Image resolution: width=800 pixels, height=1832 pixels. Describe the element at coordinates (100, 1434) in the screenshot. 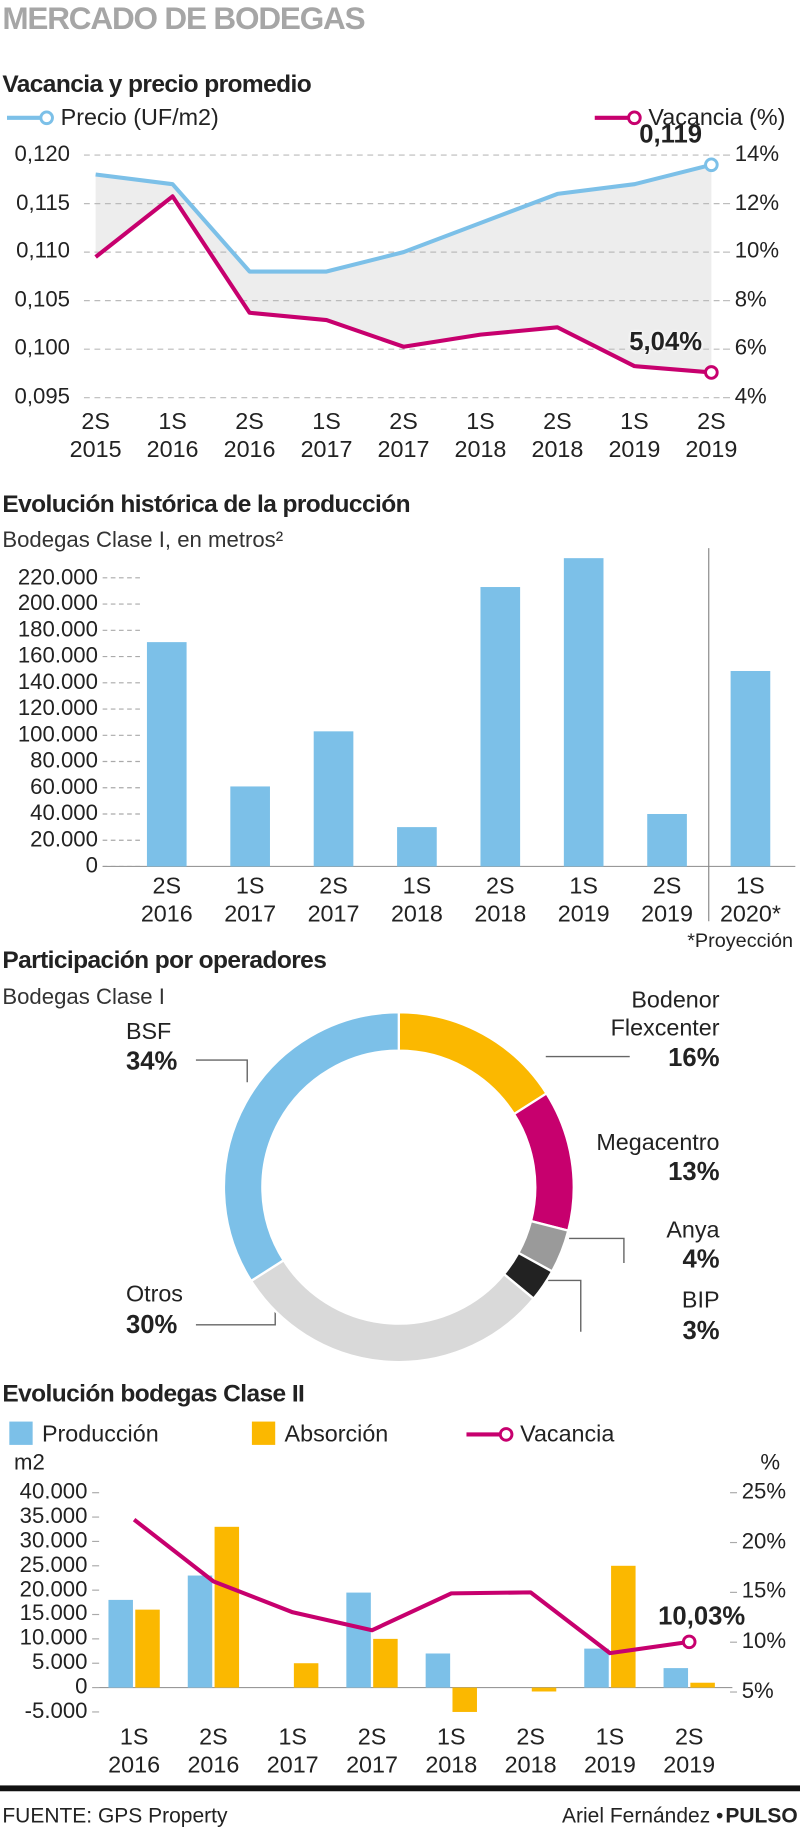

I see `legend-label: Producción` at that location.